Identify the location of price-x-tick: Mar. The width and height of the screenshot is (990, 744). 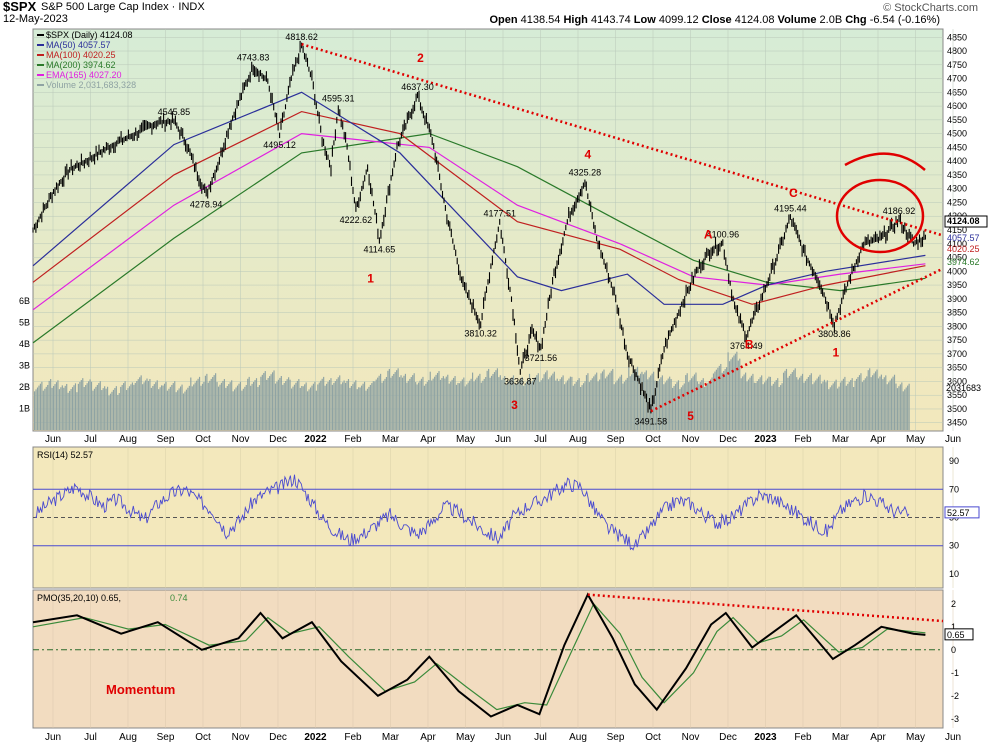
(391, 439).